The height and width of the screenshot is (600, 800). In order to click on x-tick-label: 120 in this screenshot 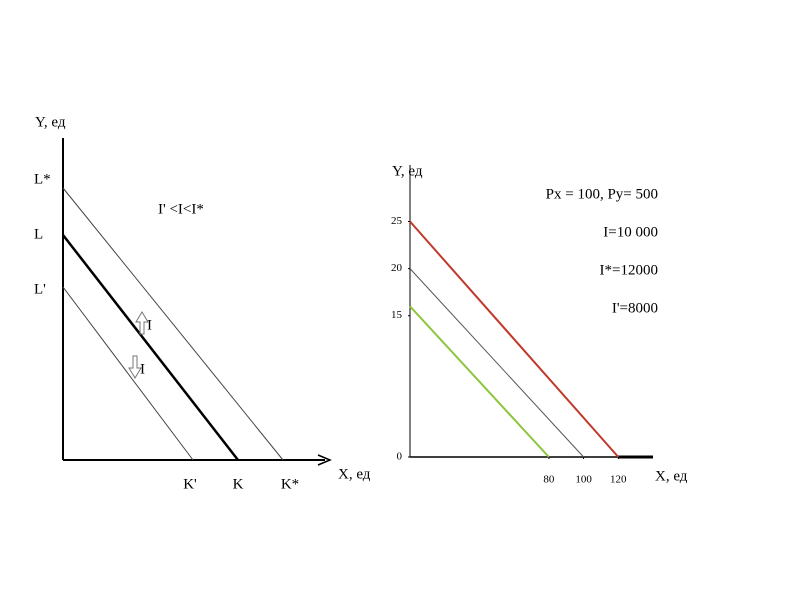, I will do `click(618, 480)`.